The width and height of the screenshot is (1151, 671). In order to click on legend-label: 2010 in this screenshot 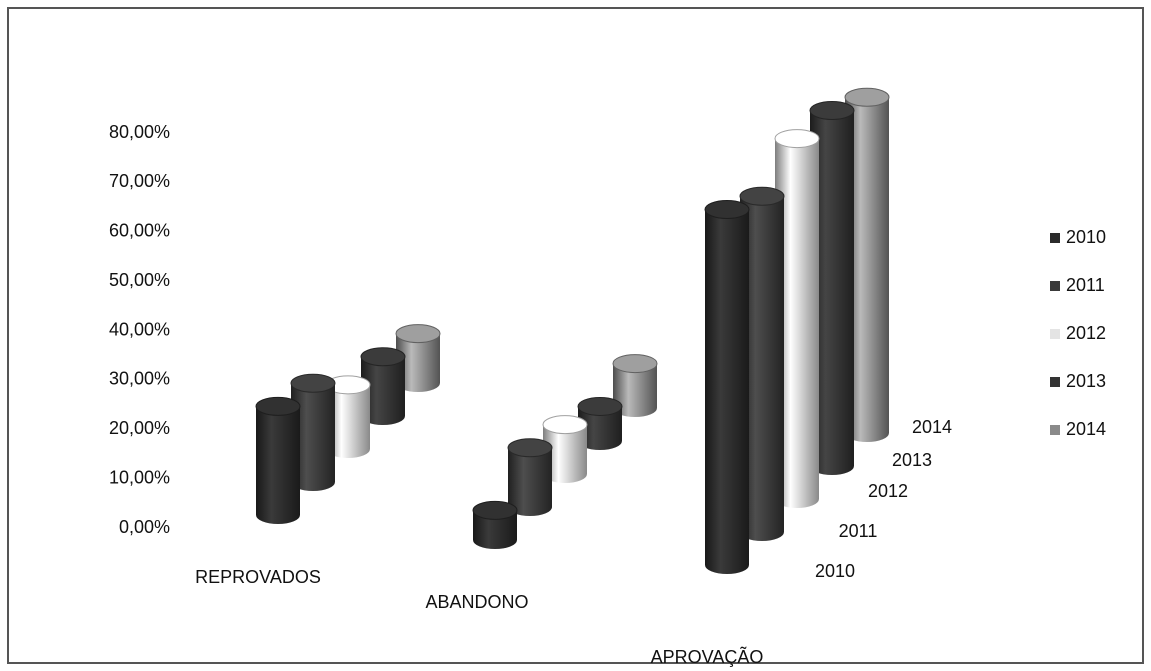, I will do `click(1086, 237)`.